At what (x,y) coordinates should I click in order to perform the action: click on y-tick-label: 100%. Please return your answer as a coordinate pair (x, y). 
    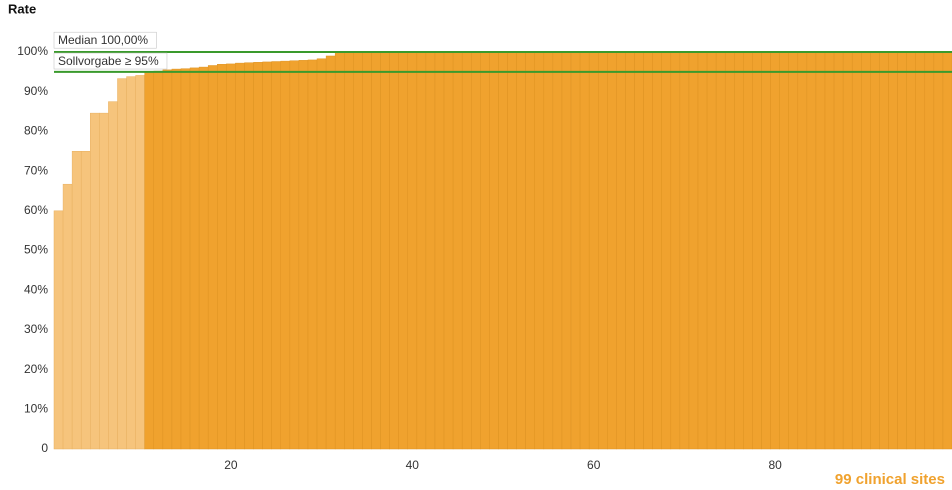
    Looking at the image, I should click on (32, 51).